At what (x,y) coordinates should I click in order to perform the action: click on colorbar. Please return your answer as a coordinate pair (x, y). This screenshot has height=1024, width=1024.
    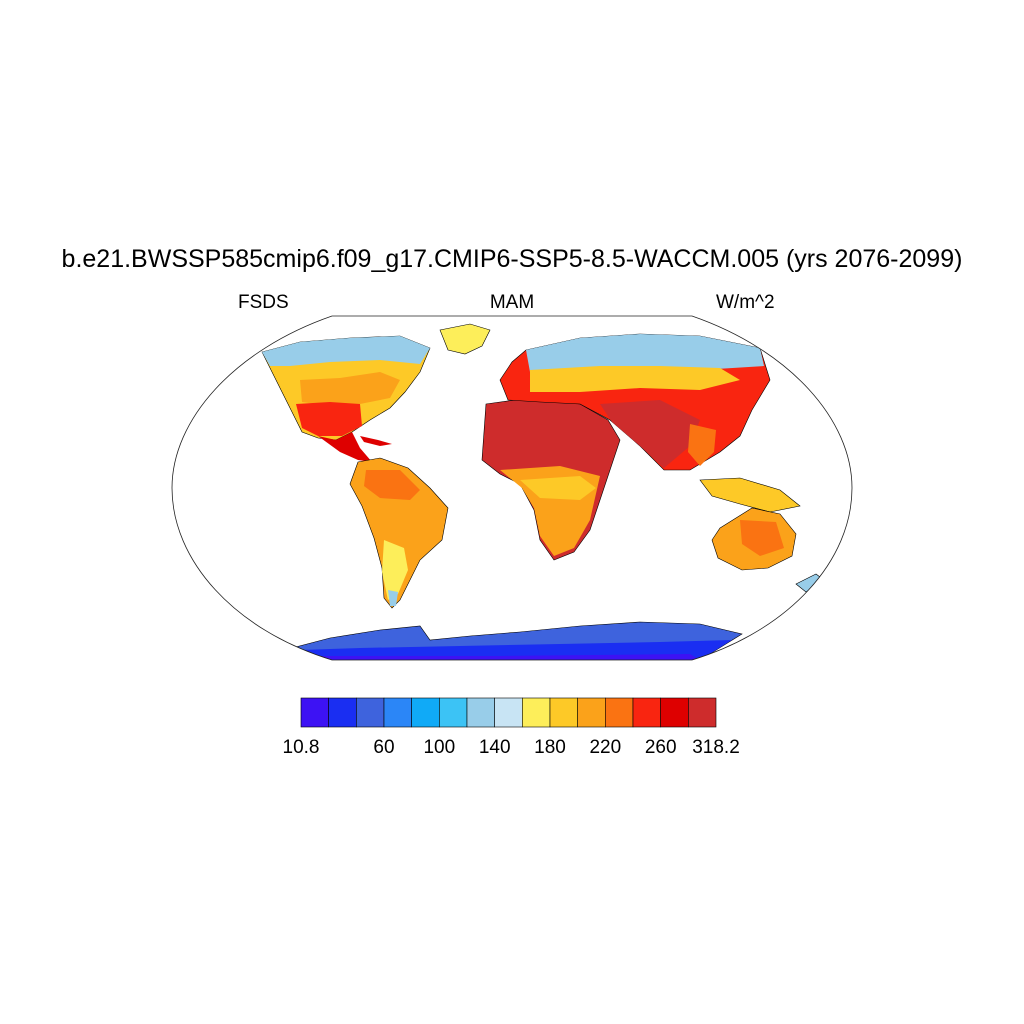
    Looking at the image, I should click on (508, 712).